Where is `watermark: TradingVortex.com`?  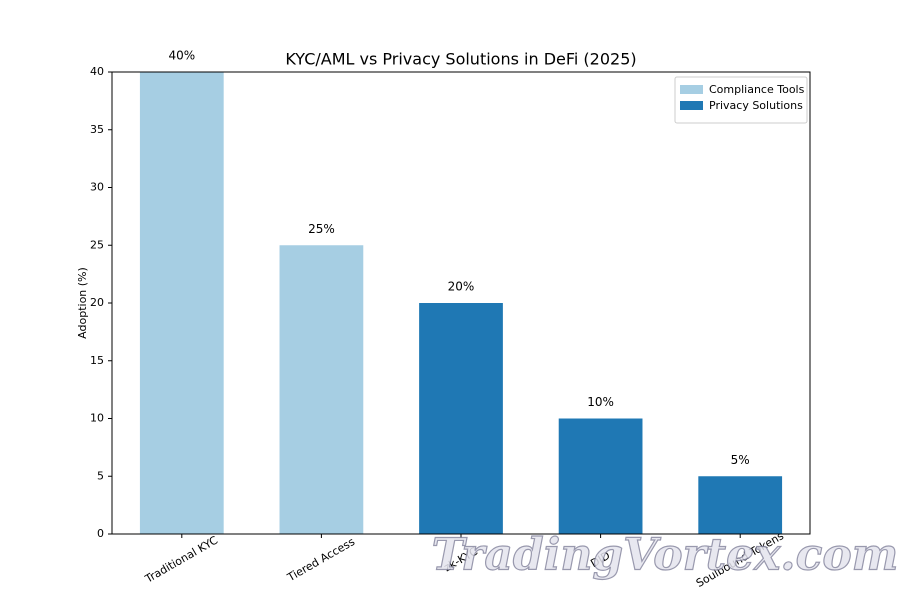
watermark: TradingVortex.com is located at coordinates (665, 555).